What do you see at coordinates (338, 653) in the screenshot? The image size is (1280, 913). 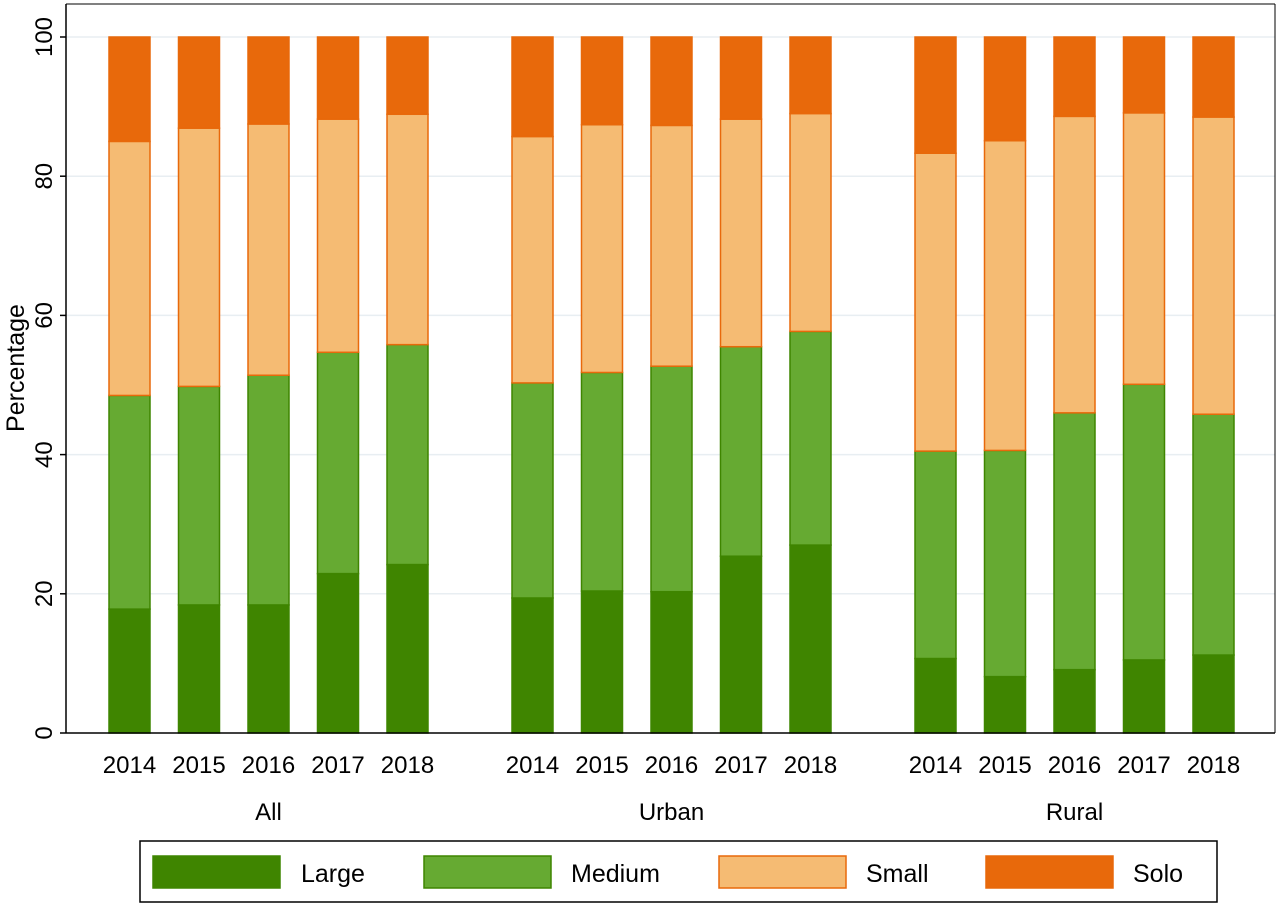 I see `bar-all-2017-large` at bounding box center [338, 653].